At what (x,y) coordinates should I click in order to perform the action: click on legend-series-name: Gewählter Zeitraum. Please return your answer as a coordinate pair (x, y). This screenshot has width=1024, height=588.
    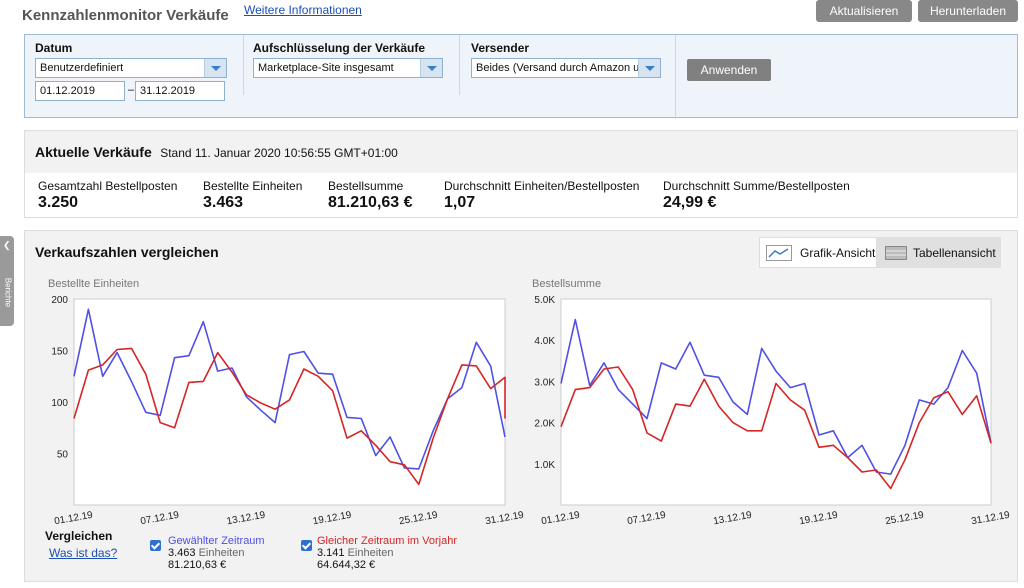
    Looking at the image, I should click on (216, 541).